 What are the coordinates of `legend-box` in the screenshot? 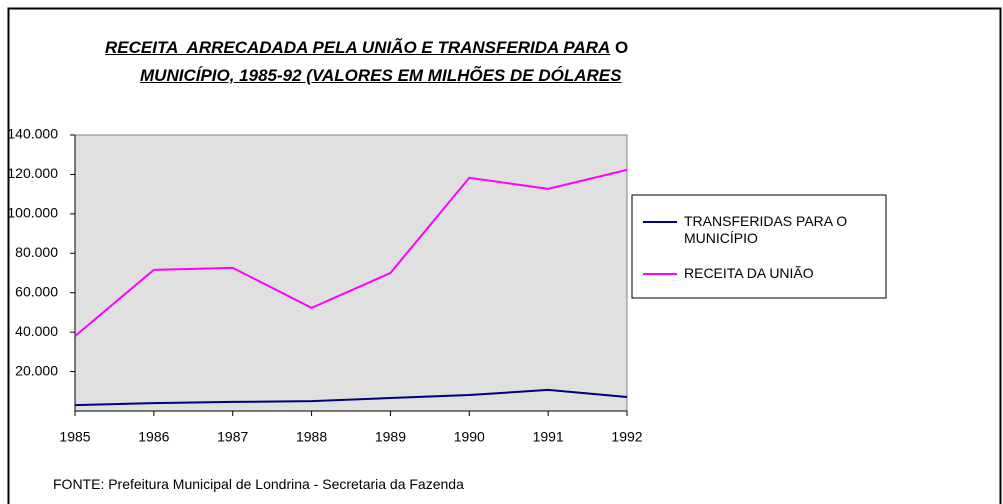 It's located at (759, 246).